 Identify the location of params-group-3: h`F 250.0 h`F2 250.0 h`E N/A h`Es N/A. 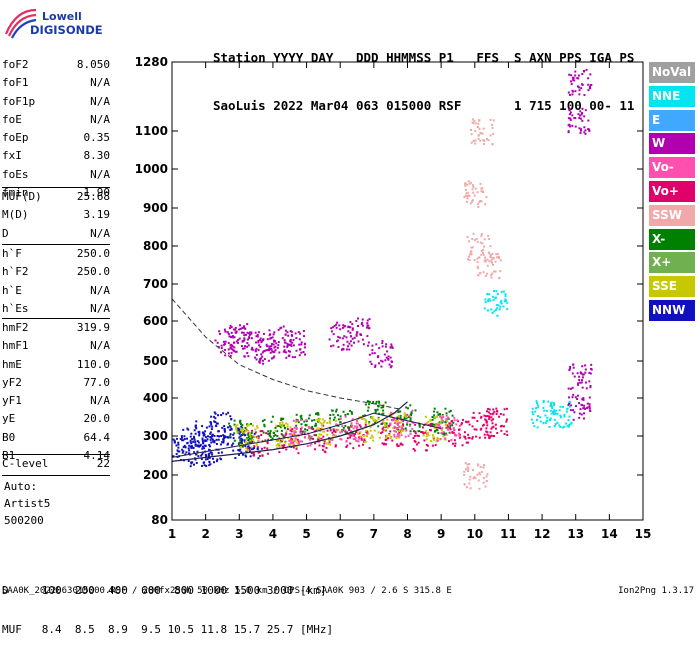
(56, 281).